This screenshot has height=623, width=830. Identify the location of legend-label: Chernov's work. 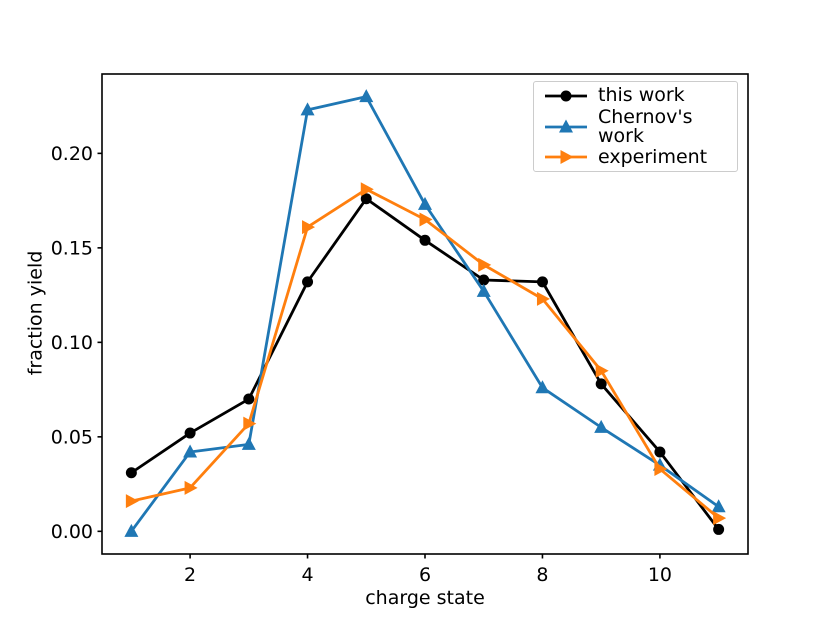
(645, 126).